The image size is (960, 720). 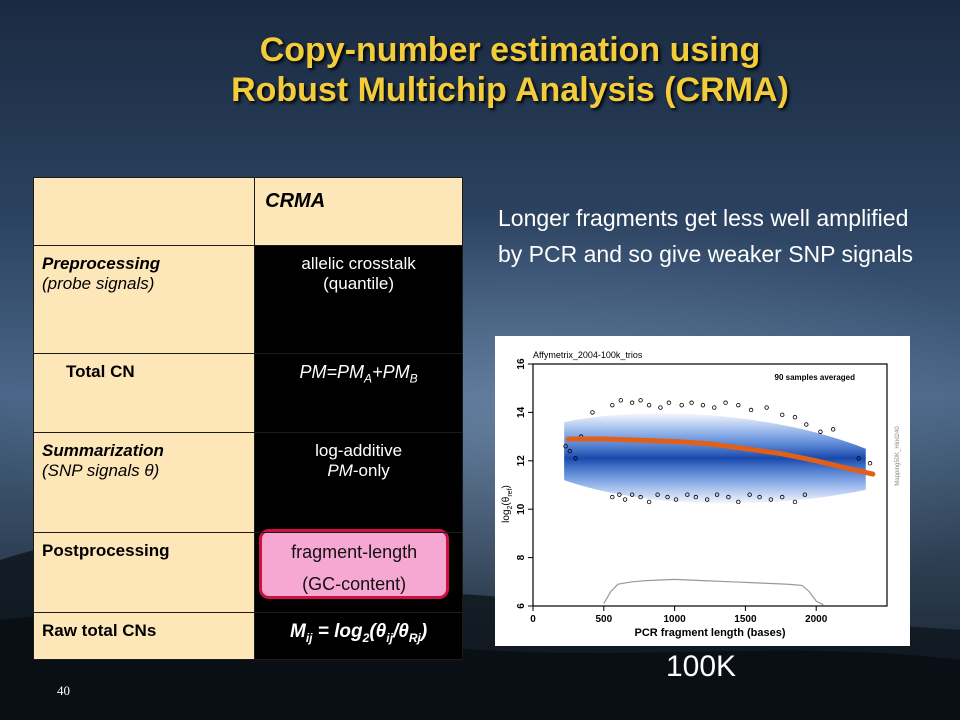 I want to click on y-axis-label: log2(θref), so click(x=507, y=504).